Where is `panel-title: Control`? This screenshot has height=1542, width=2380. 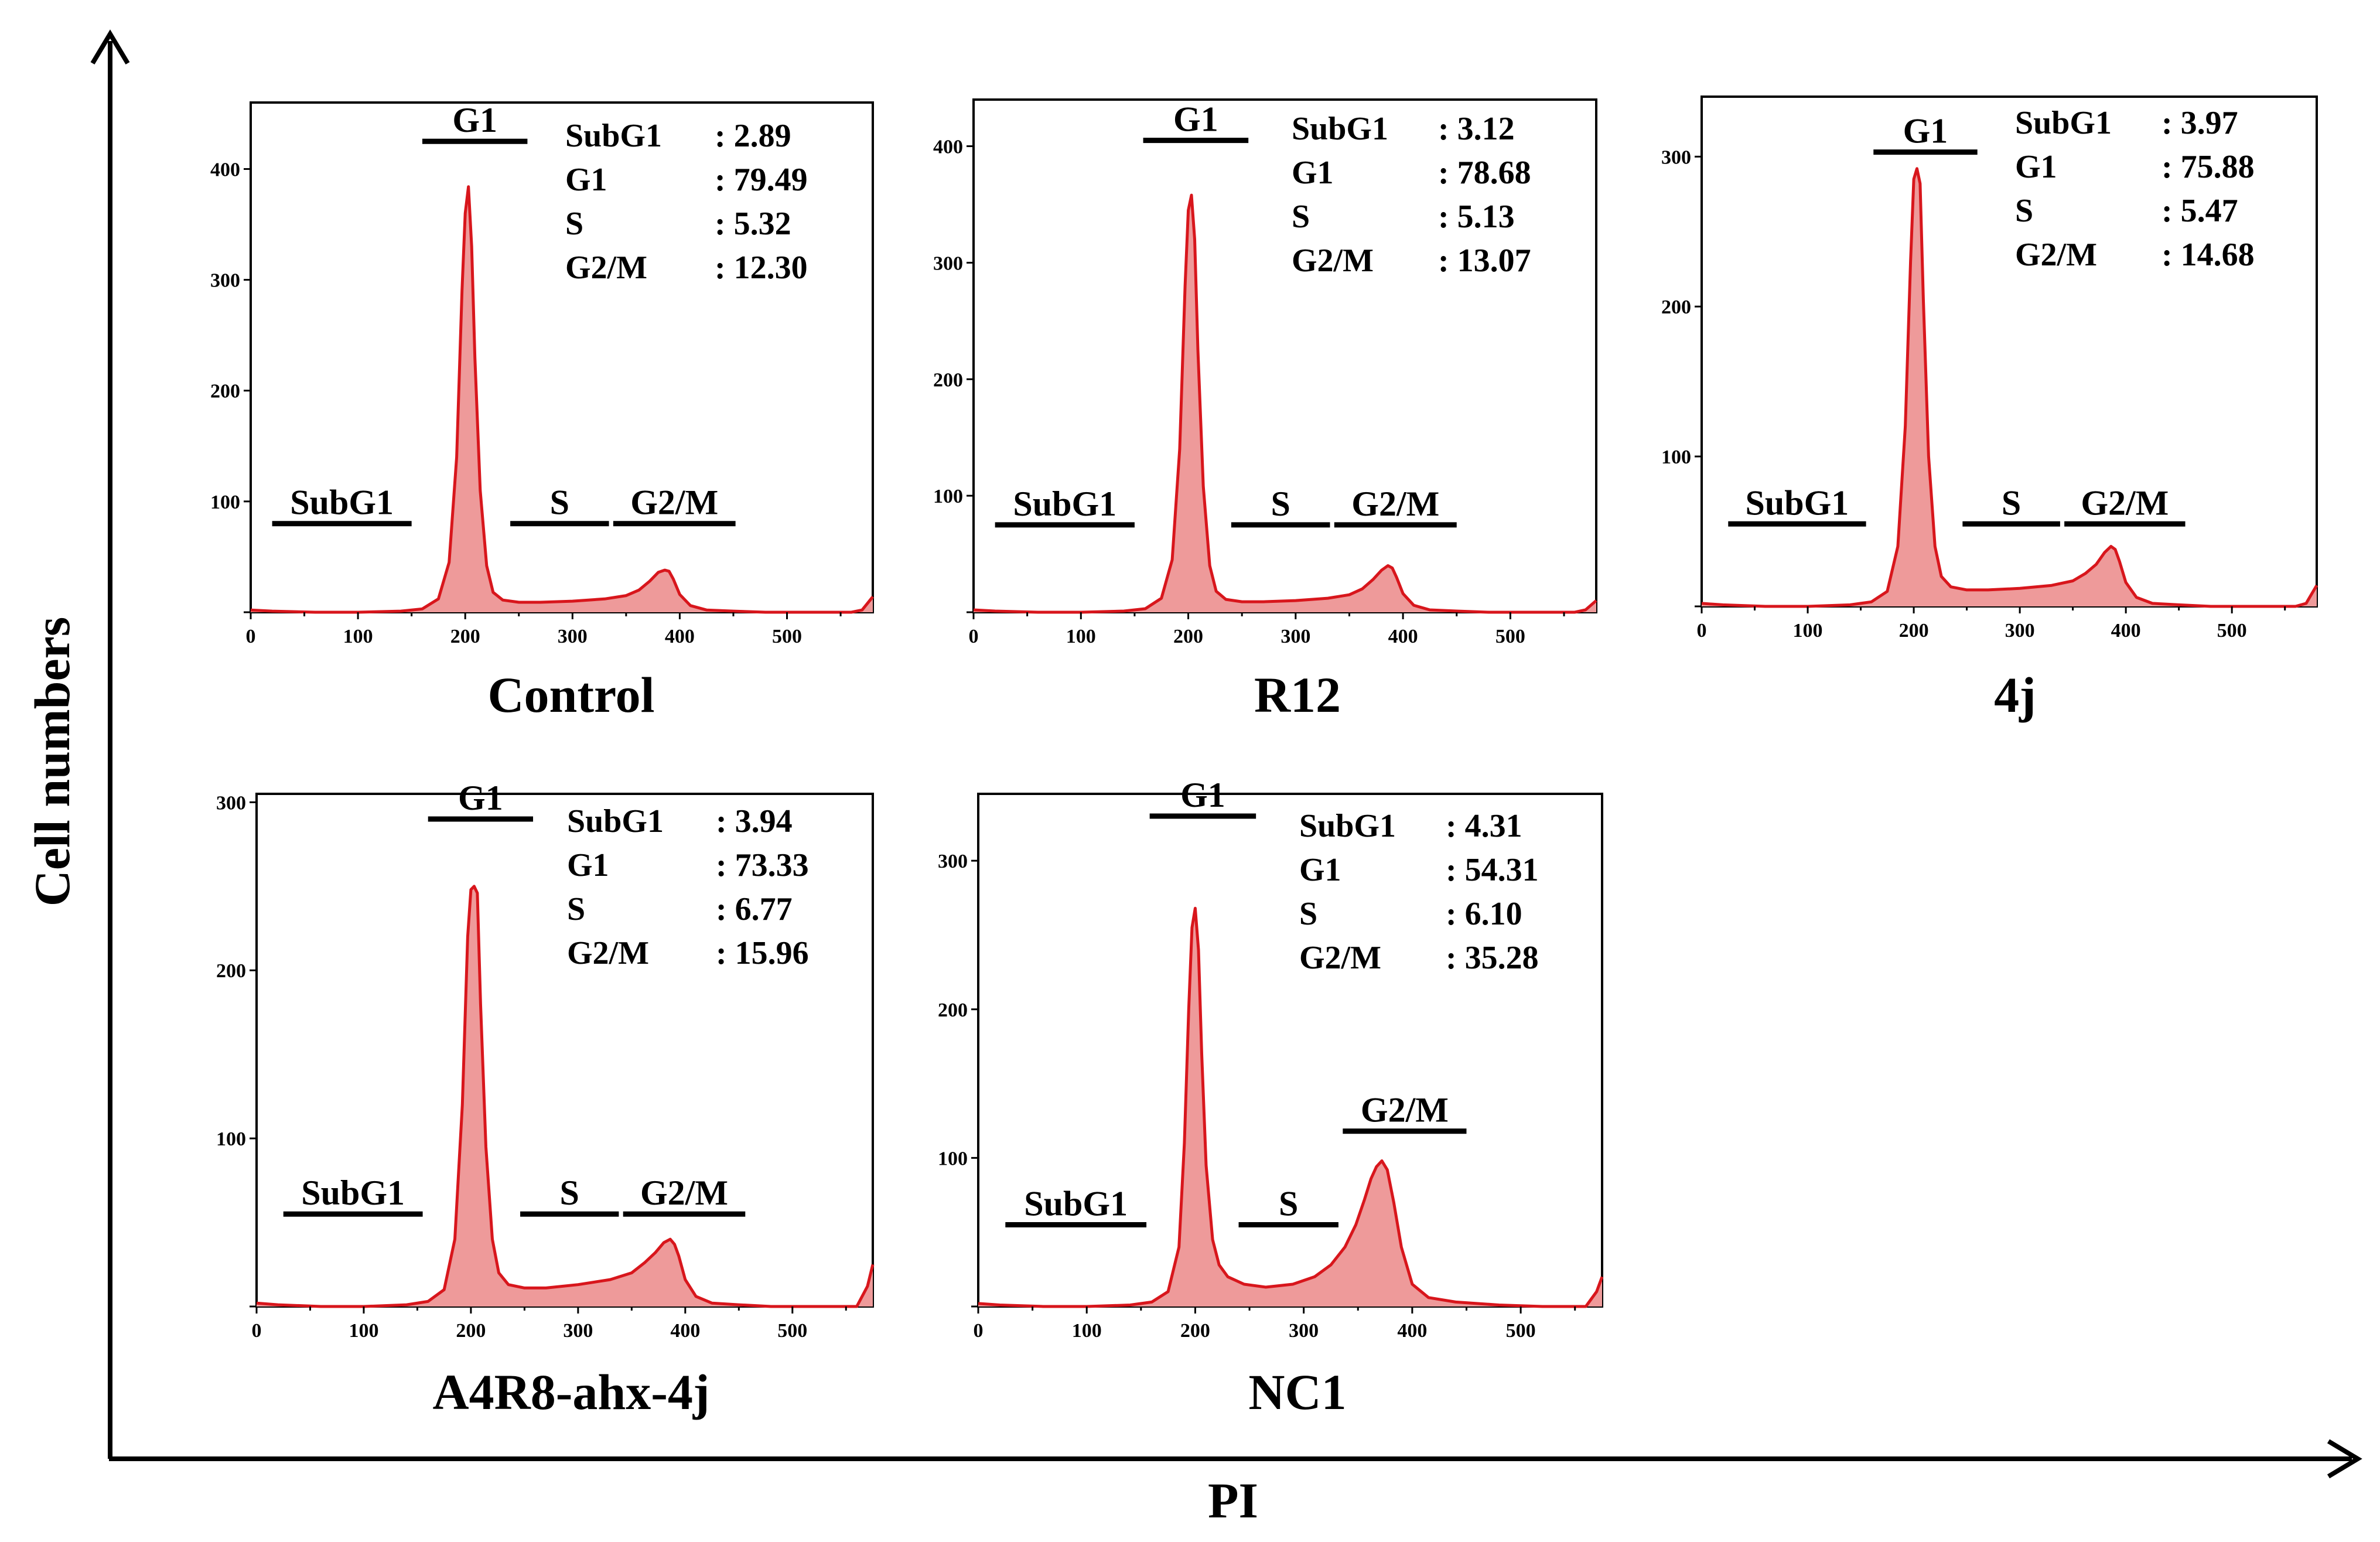 panel-title: Control is located at coordinates (570, 695).